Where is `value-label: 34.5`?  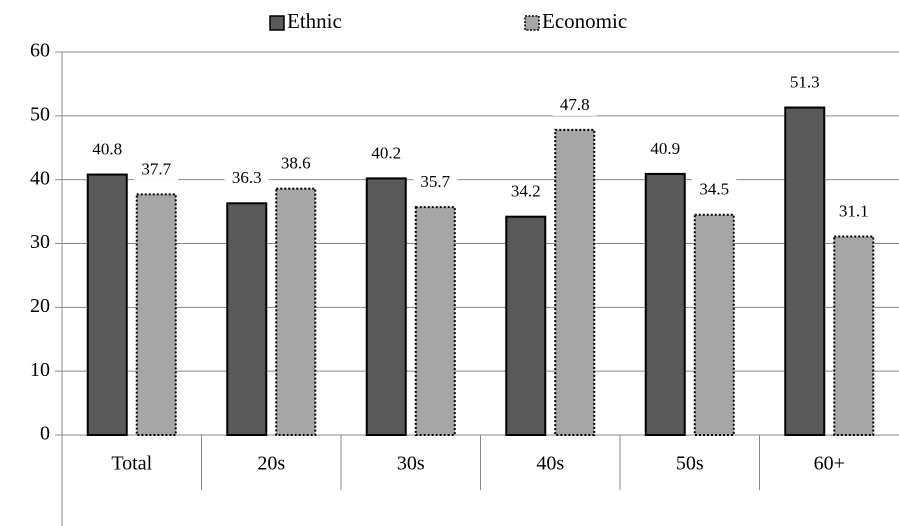 value-label: 34.5 is located at coordinates (714, 189).